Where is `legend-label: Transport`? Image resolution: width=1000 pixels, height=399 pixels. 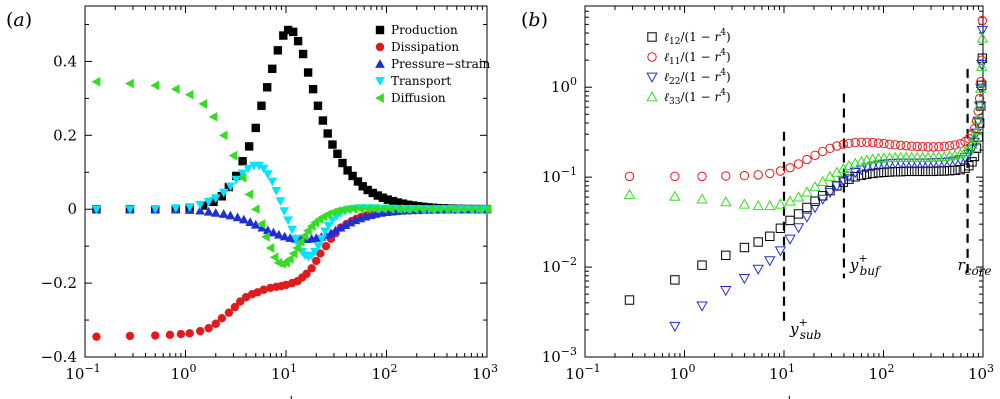
legend-label: Transport is located at coordinates (421, 81).